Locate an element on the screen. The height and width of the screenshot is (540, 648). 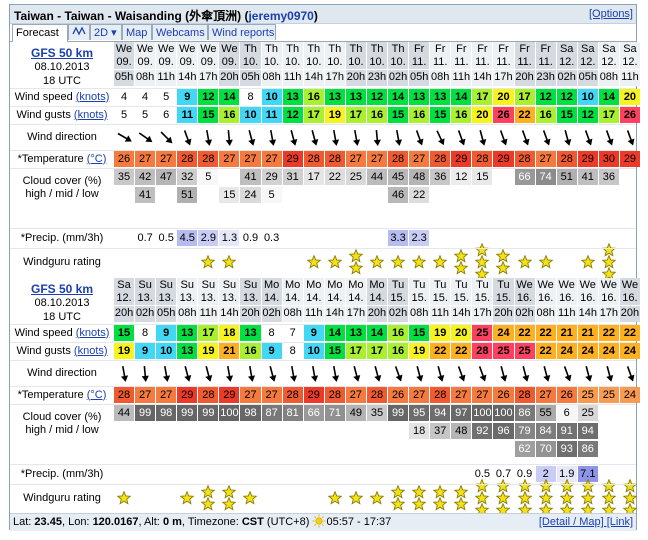
time-column-header: We 16. 17h is located at coordinates (608, 300).